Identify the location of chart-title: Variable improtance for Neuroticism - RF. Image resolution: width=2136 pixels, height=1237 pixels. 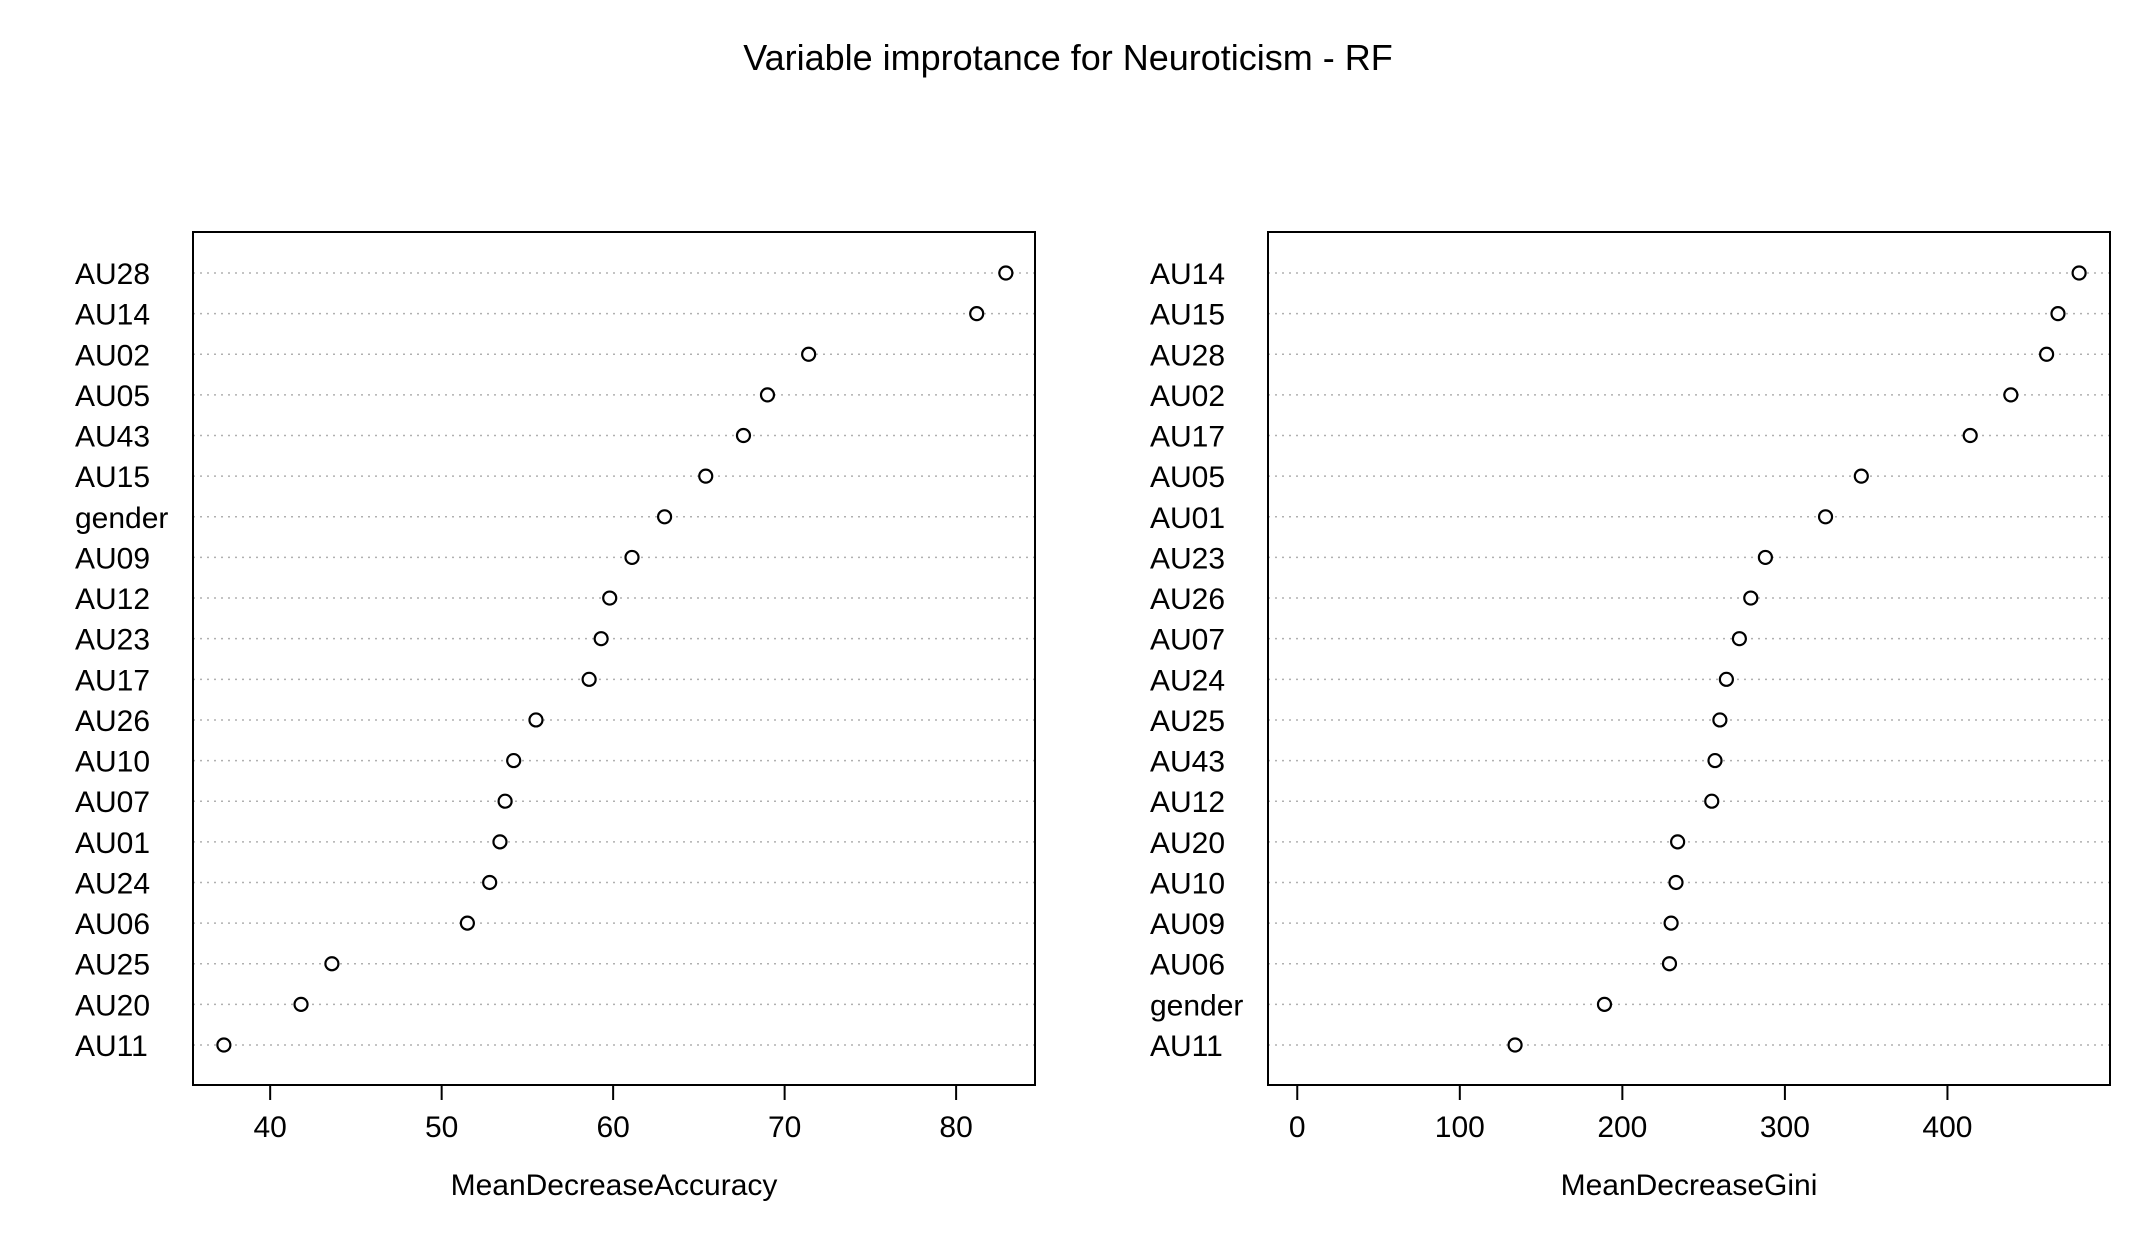
(1068, 57).